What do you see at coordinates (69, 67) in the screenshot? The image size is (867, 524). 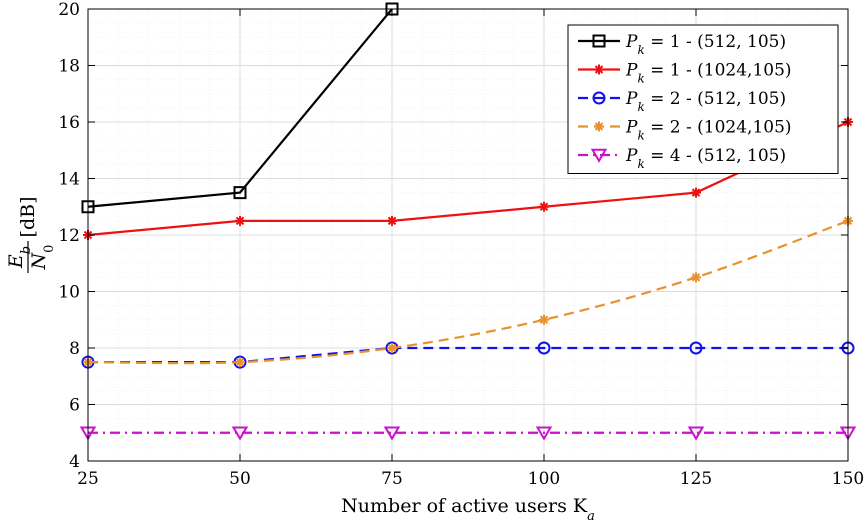 I see `y-tick-label: 18` at bounding box center [69, 67].